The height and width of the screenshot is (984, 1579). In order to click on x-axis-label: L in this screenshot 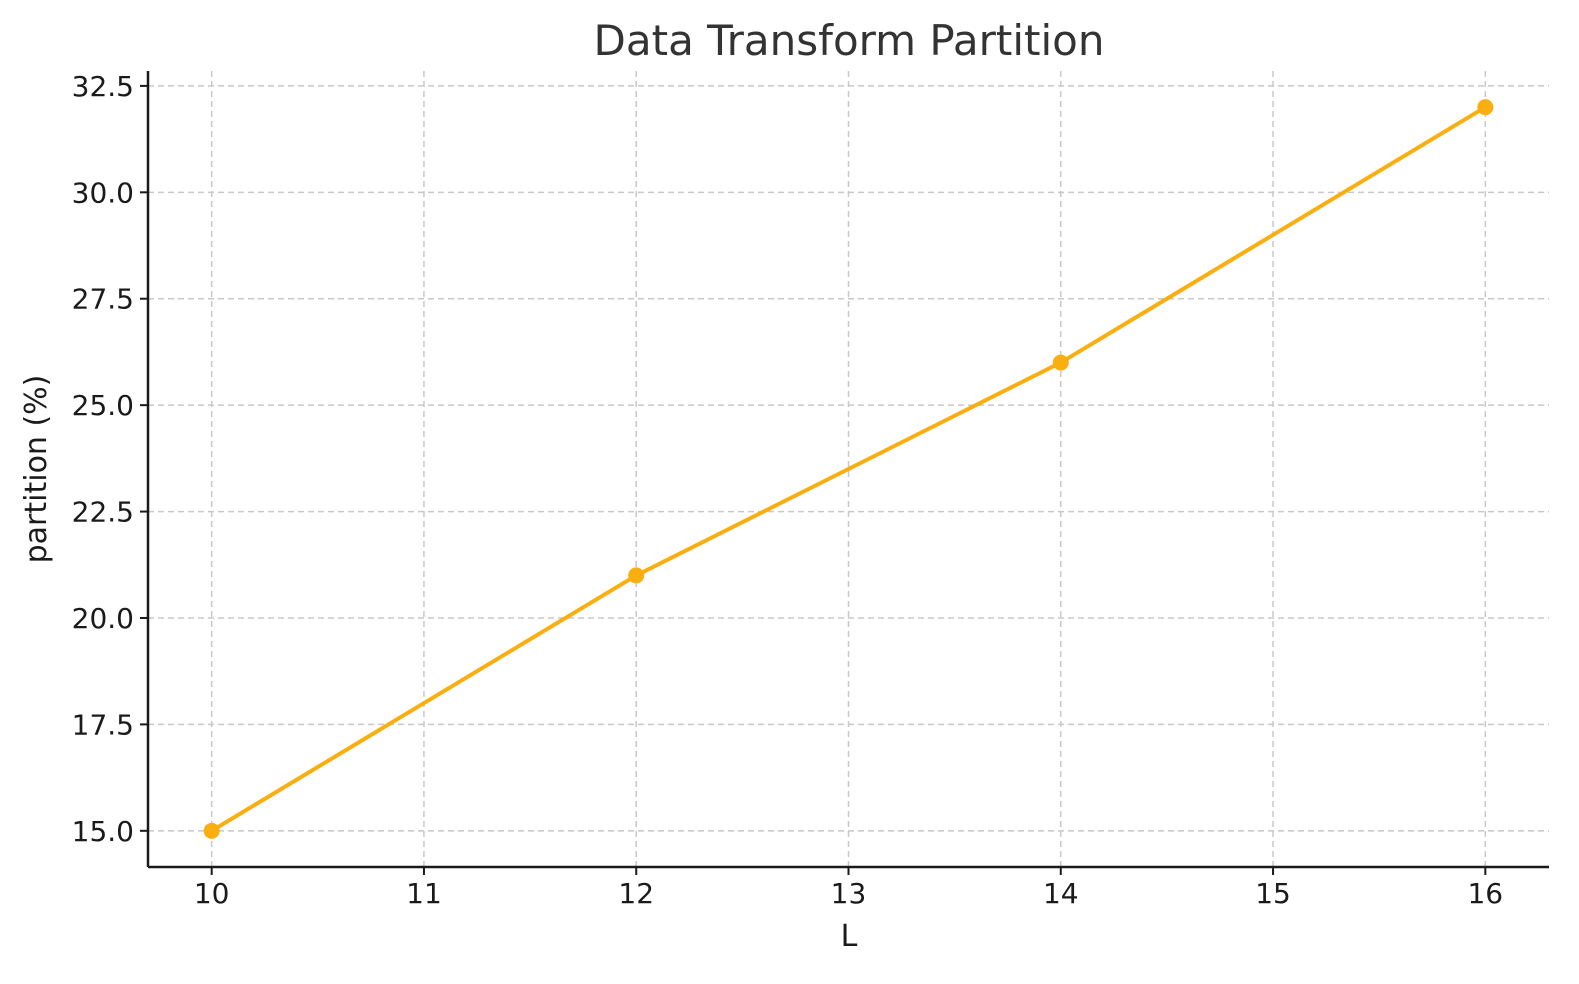, I will do `click(849, 936)`.